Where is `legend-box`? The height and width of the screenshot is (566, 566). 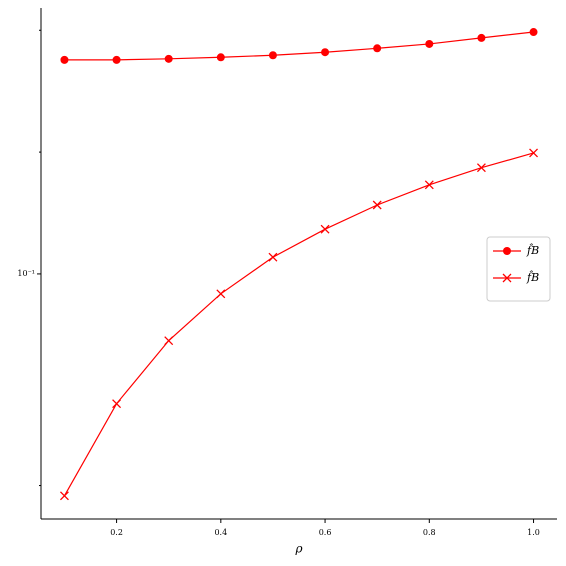
legend-box is located at coordinates (518, 269).